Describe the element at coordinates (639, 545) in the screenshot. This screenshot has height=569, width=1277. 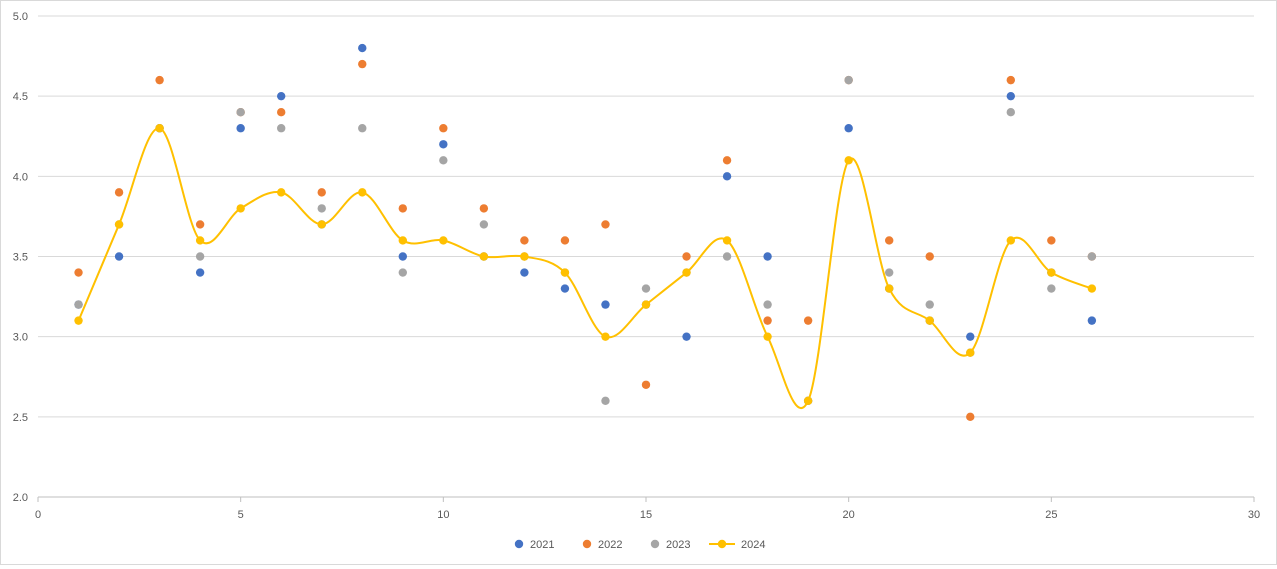
I see `legend: 2021 2022 2023 2024` at that location.